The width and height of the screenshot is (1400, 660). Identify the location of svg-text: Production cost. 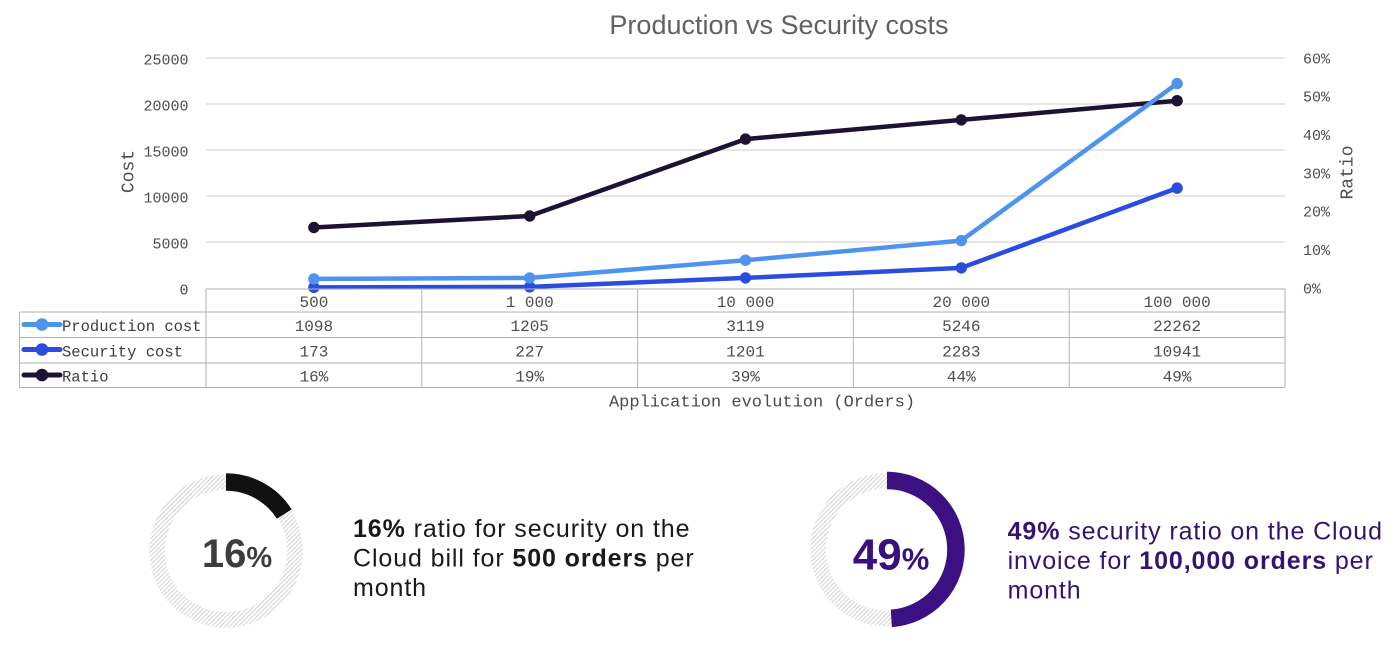
(132, 327).